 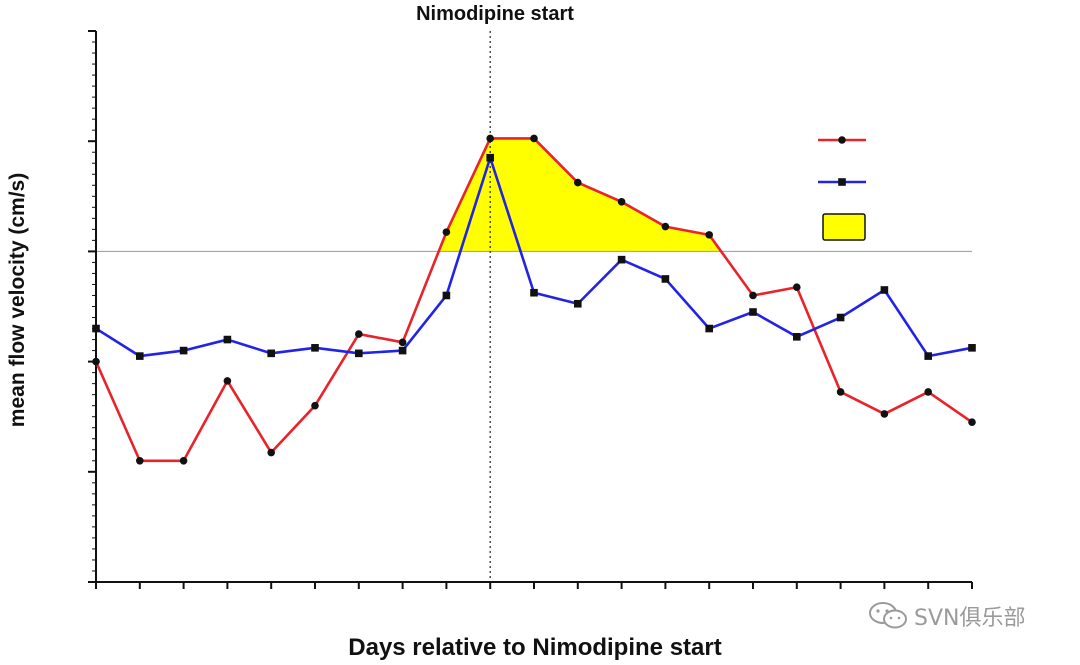 I want to click on burden-fill-layer, so click(x=580, y=195).